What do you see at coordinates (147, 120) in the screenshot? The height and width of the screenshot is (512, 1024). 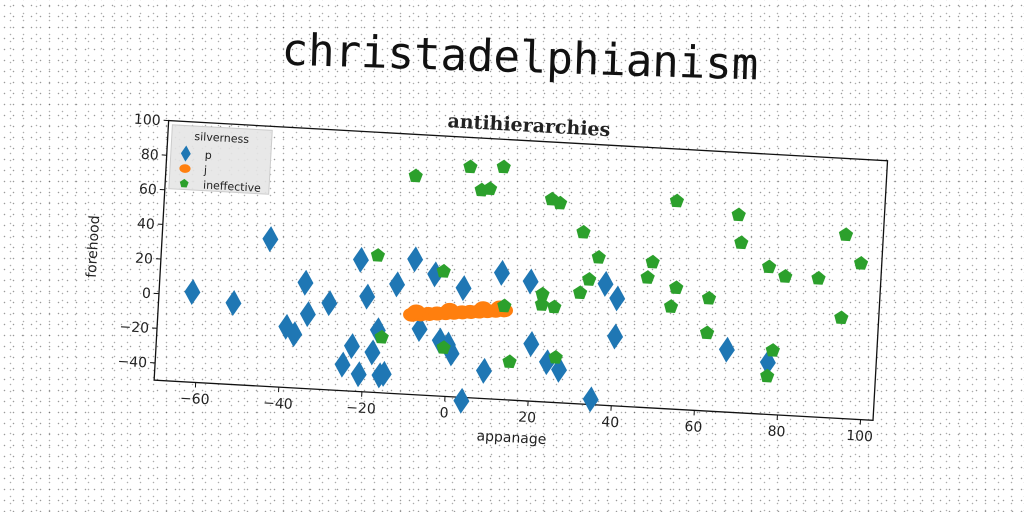 I see `y-tick-label: 100` at bounding box center [147, 120].